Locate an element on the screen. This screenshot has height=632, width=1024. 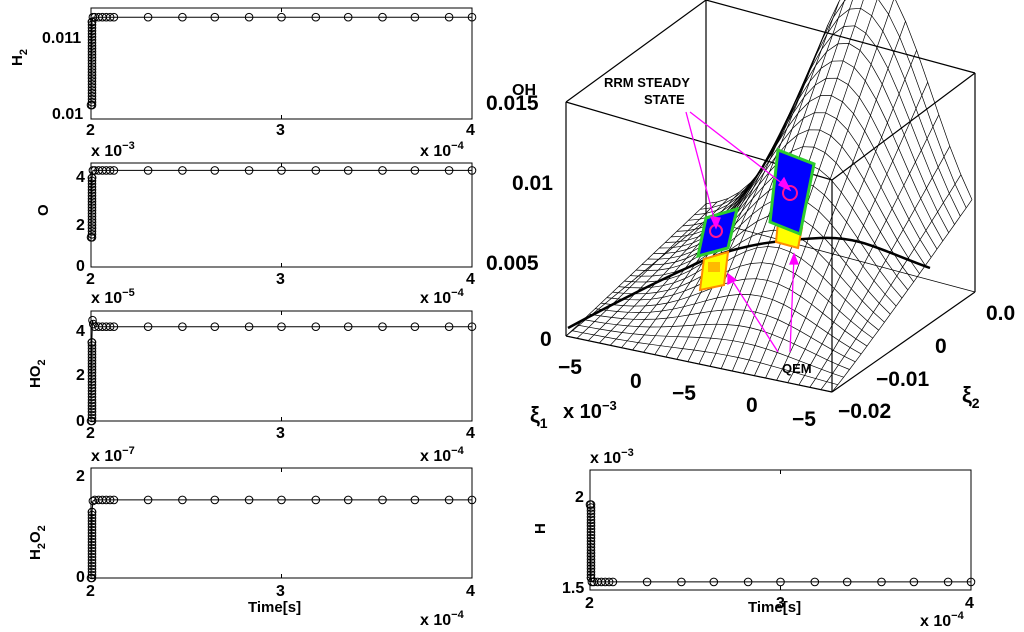
panel-ho2-ytick-1: 2 is located at coordinates (80, 375).